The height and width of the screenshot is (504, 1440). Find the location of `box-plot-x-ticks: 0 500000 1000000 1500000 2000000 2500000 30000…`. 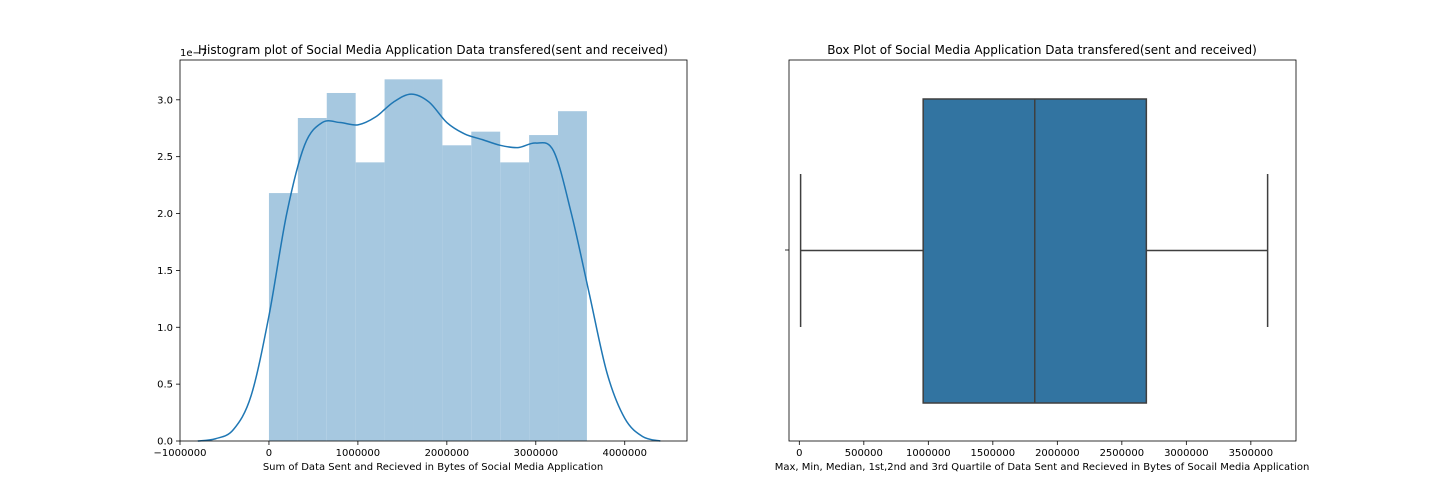

box-plot-x-ticks: 0 500000 1000000 1500000 2000000 2500000 30000… is located at coordinates (1034, 450).